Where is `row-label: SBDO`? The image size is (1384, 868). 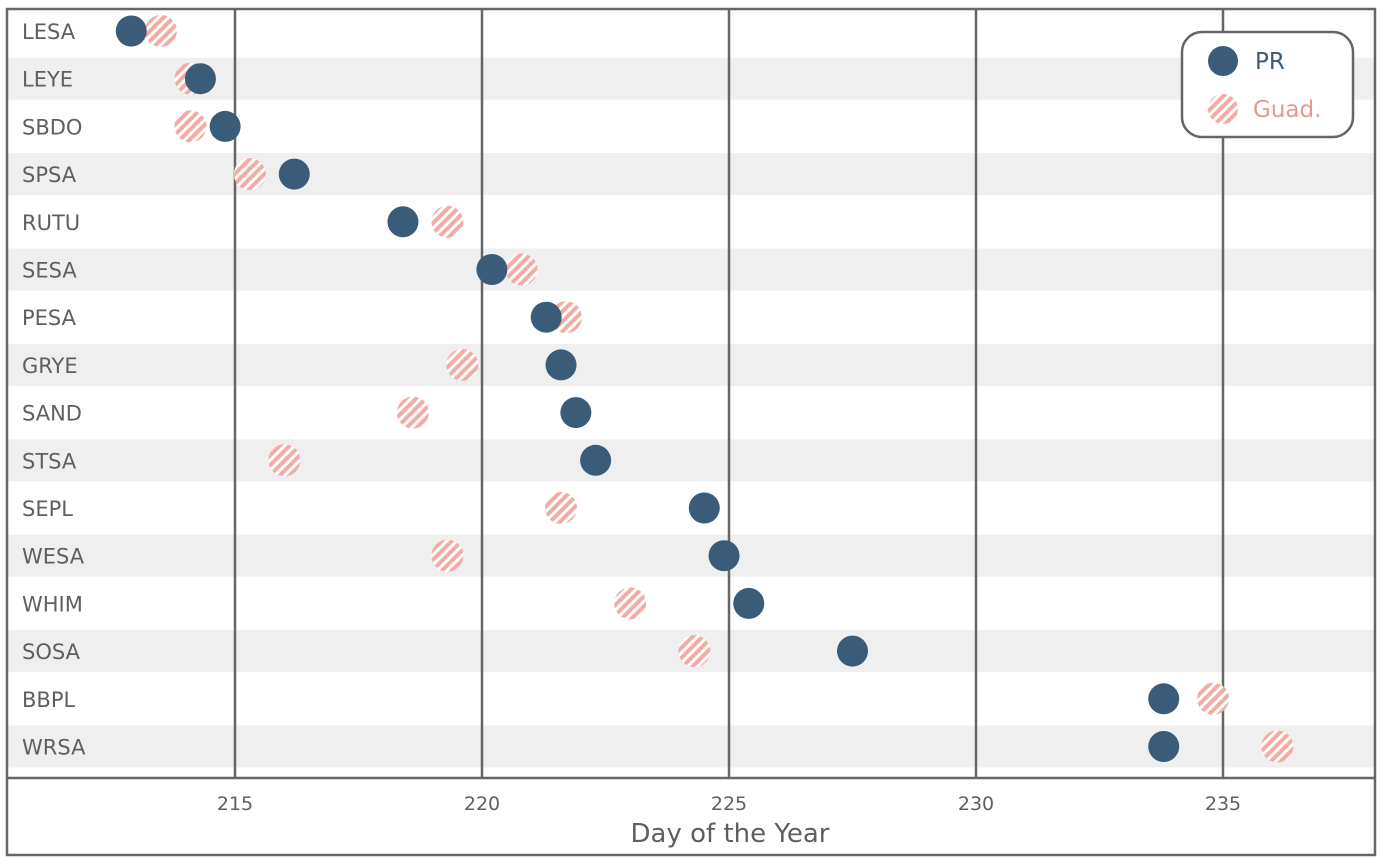 row-label: SBDO is located at coordinates (52, 127).